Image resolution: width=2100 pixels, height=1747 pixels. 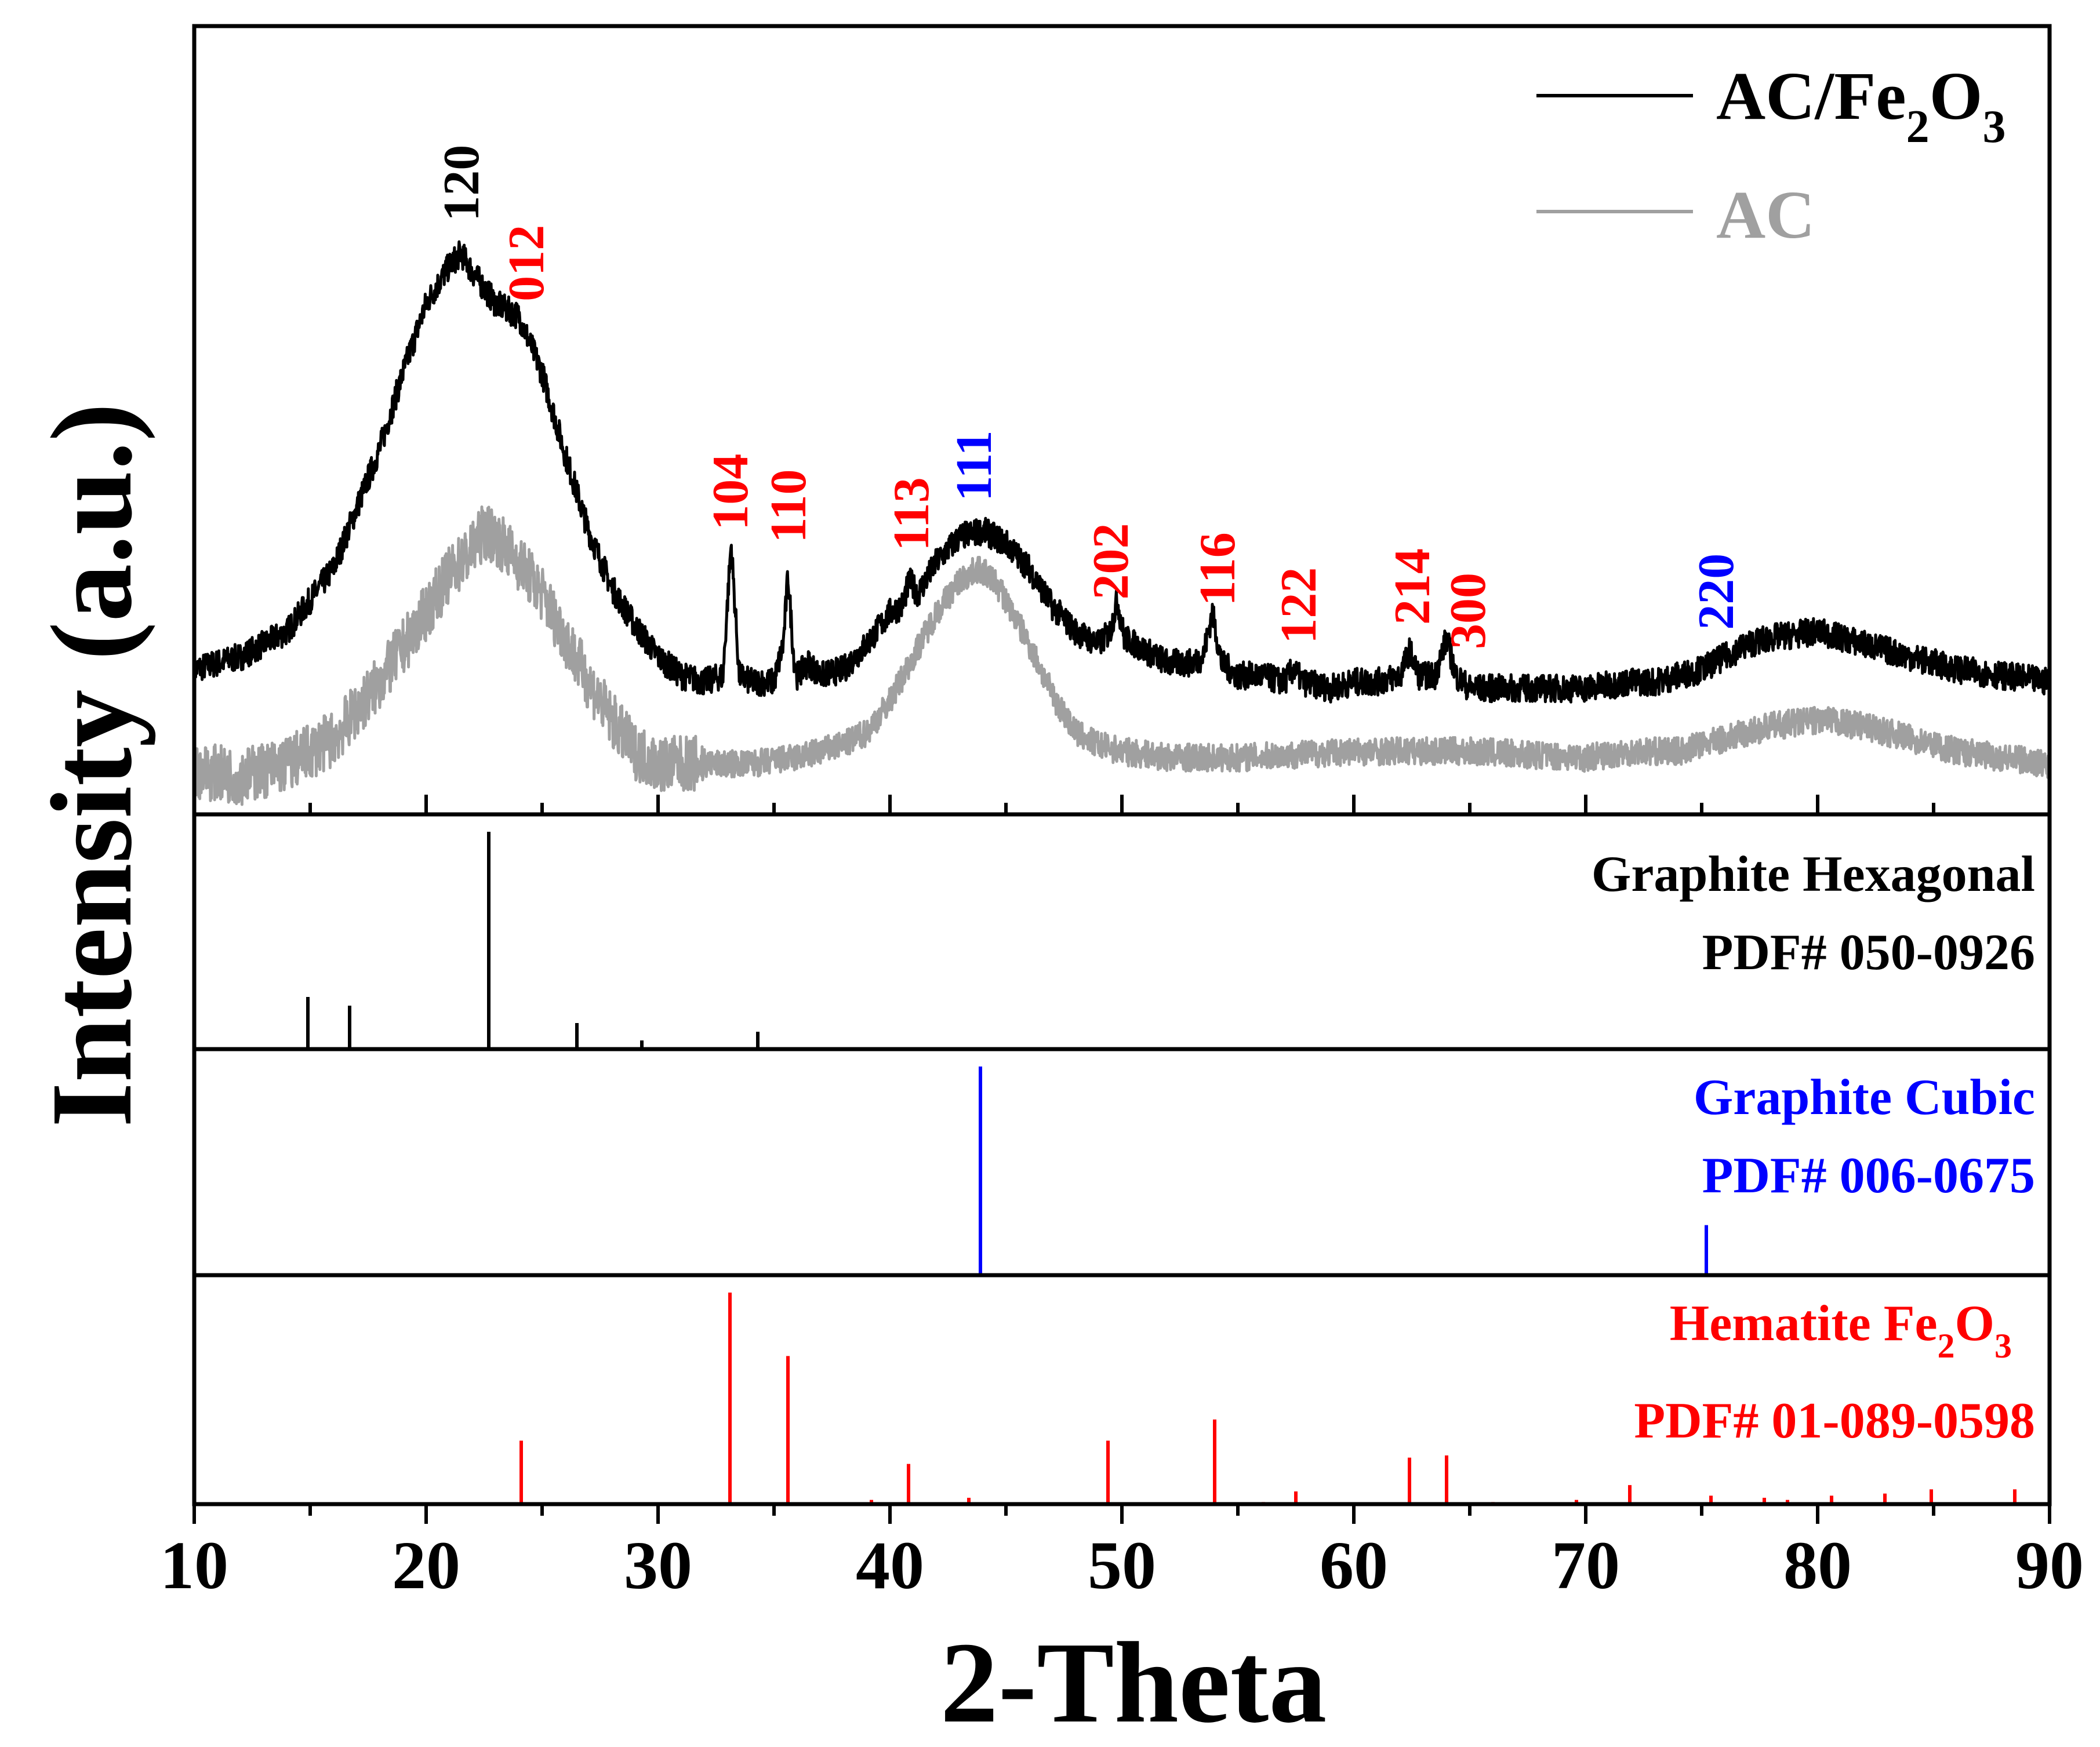 I want to click on peak-label: 110, so click(x=789, y=506).